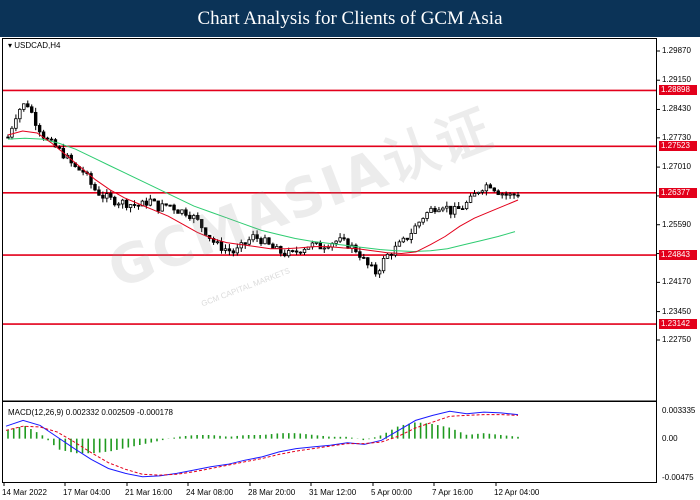  Describe the element at coordinates (391, 492) in the screenshot. I see `x-tick-label: 5 Apr 00:00` at that location.